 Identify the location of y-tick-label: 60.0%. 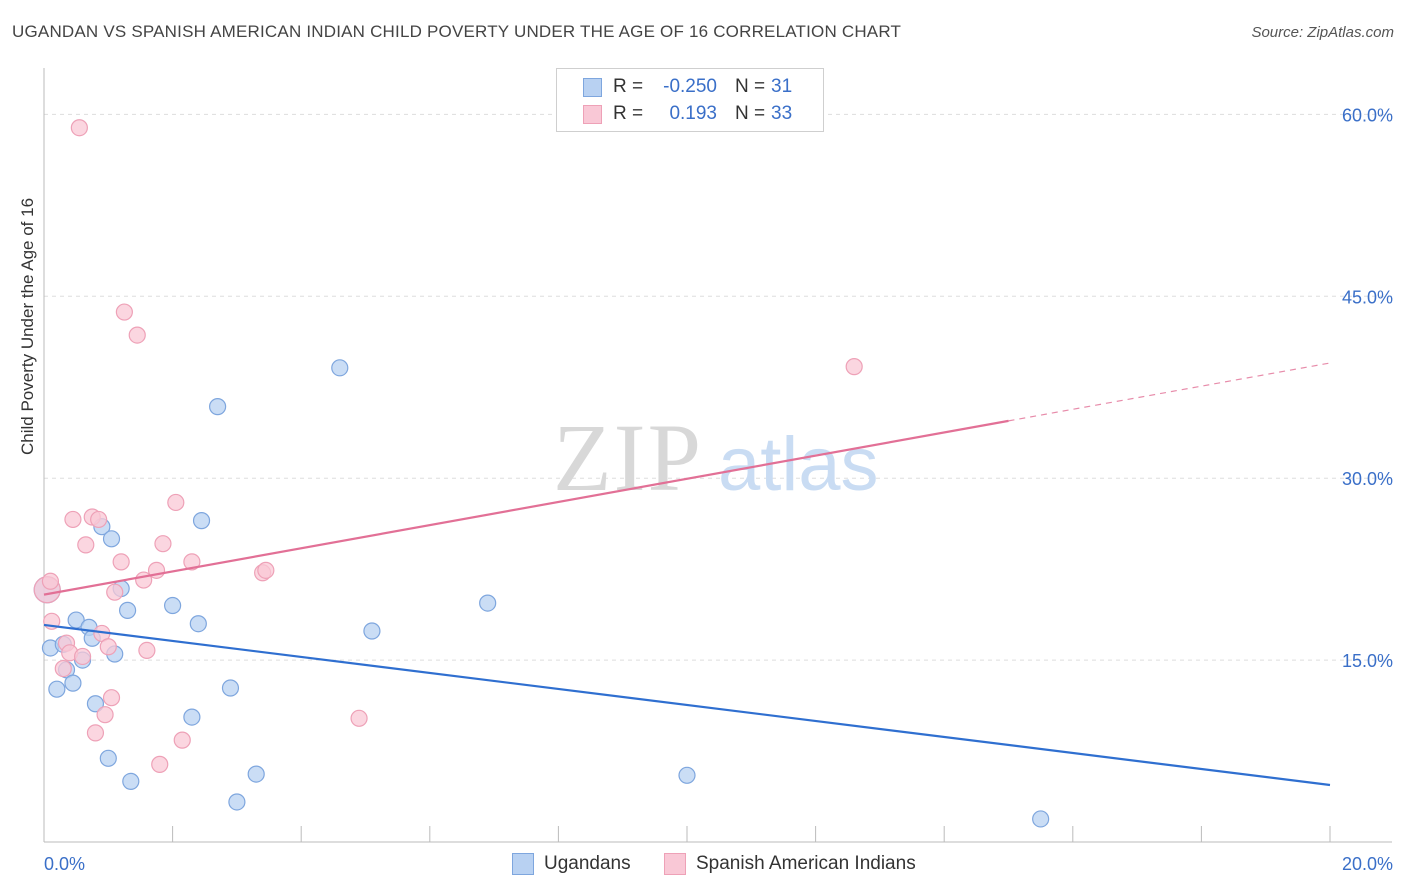
(1367, 115).